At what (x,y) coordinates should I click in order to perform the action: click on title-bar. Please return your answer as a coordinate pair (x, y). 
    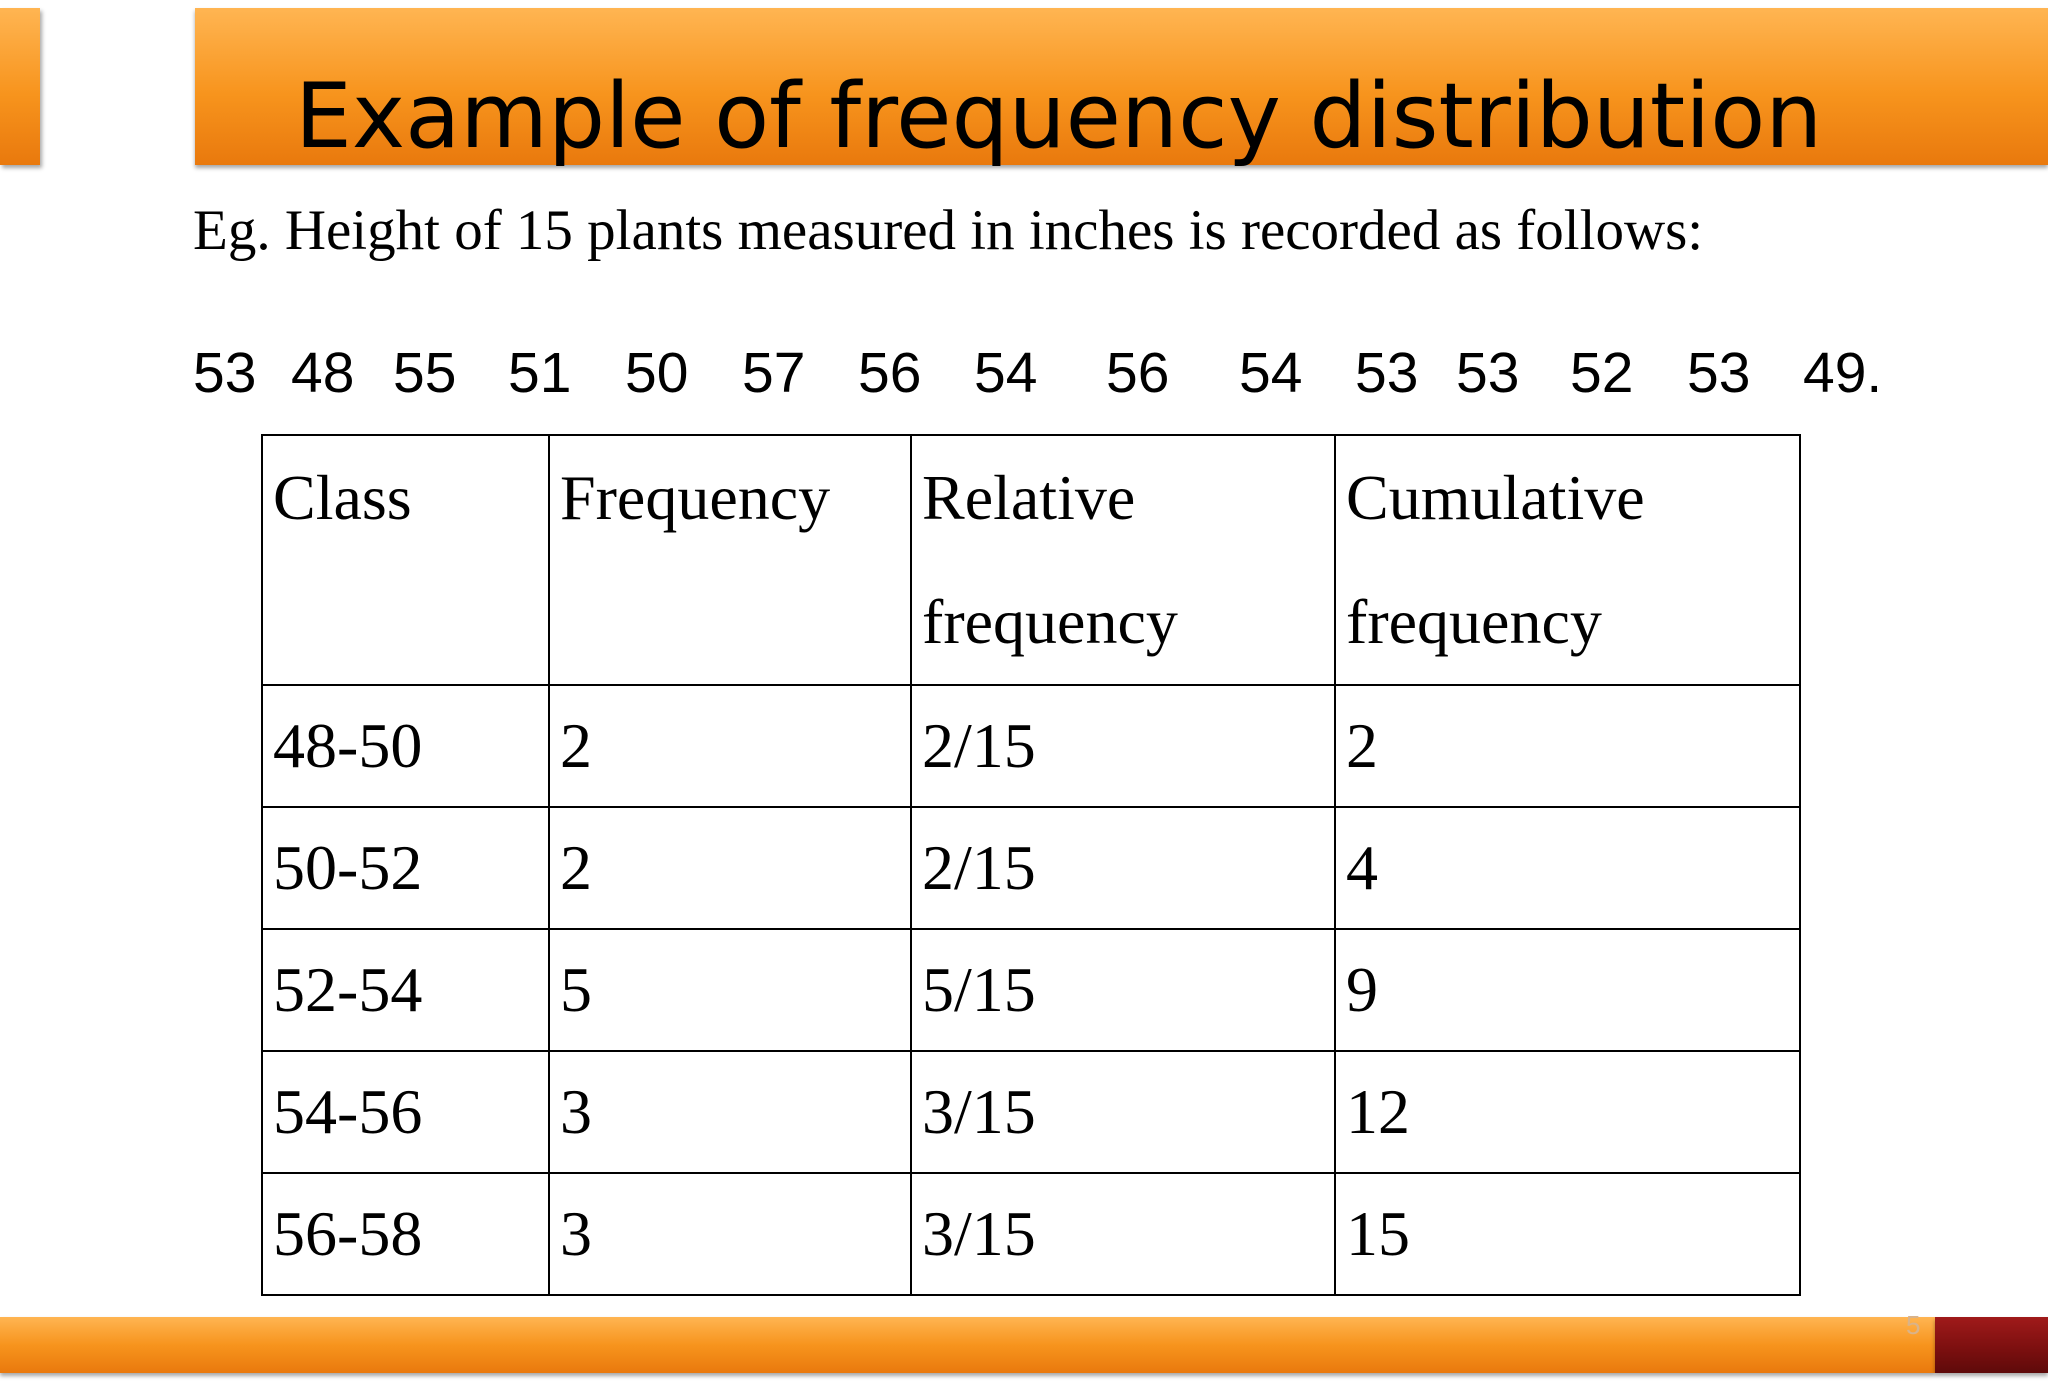
    Looking at the image, I should click on (1121, 86).